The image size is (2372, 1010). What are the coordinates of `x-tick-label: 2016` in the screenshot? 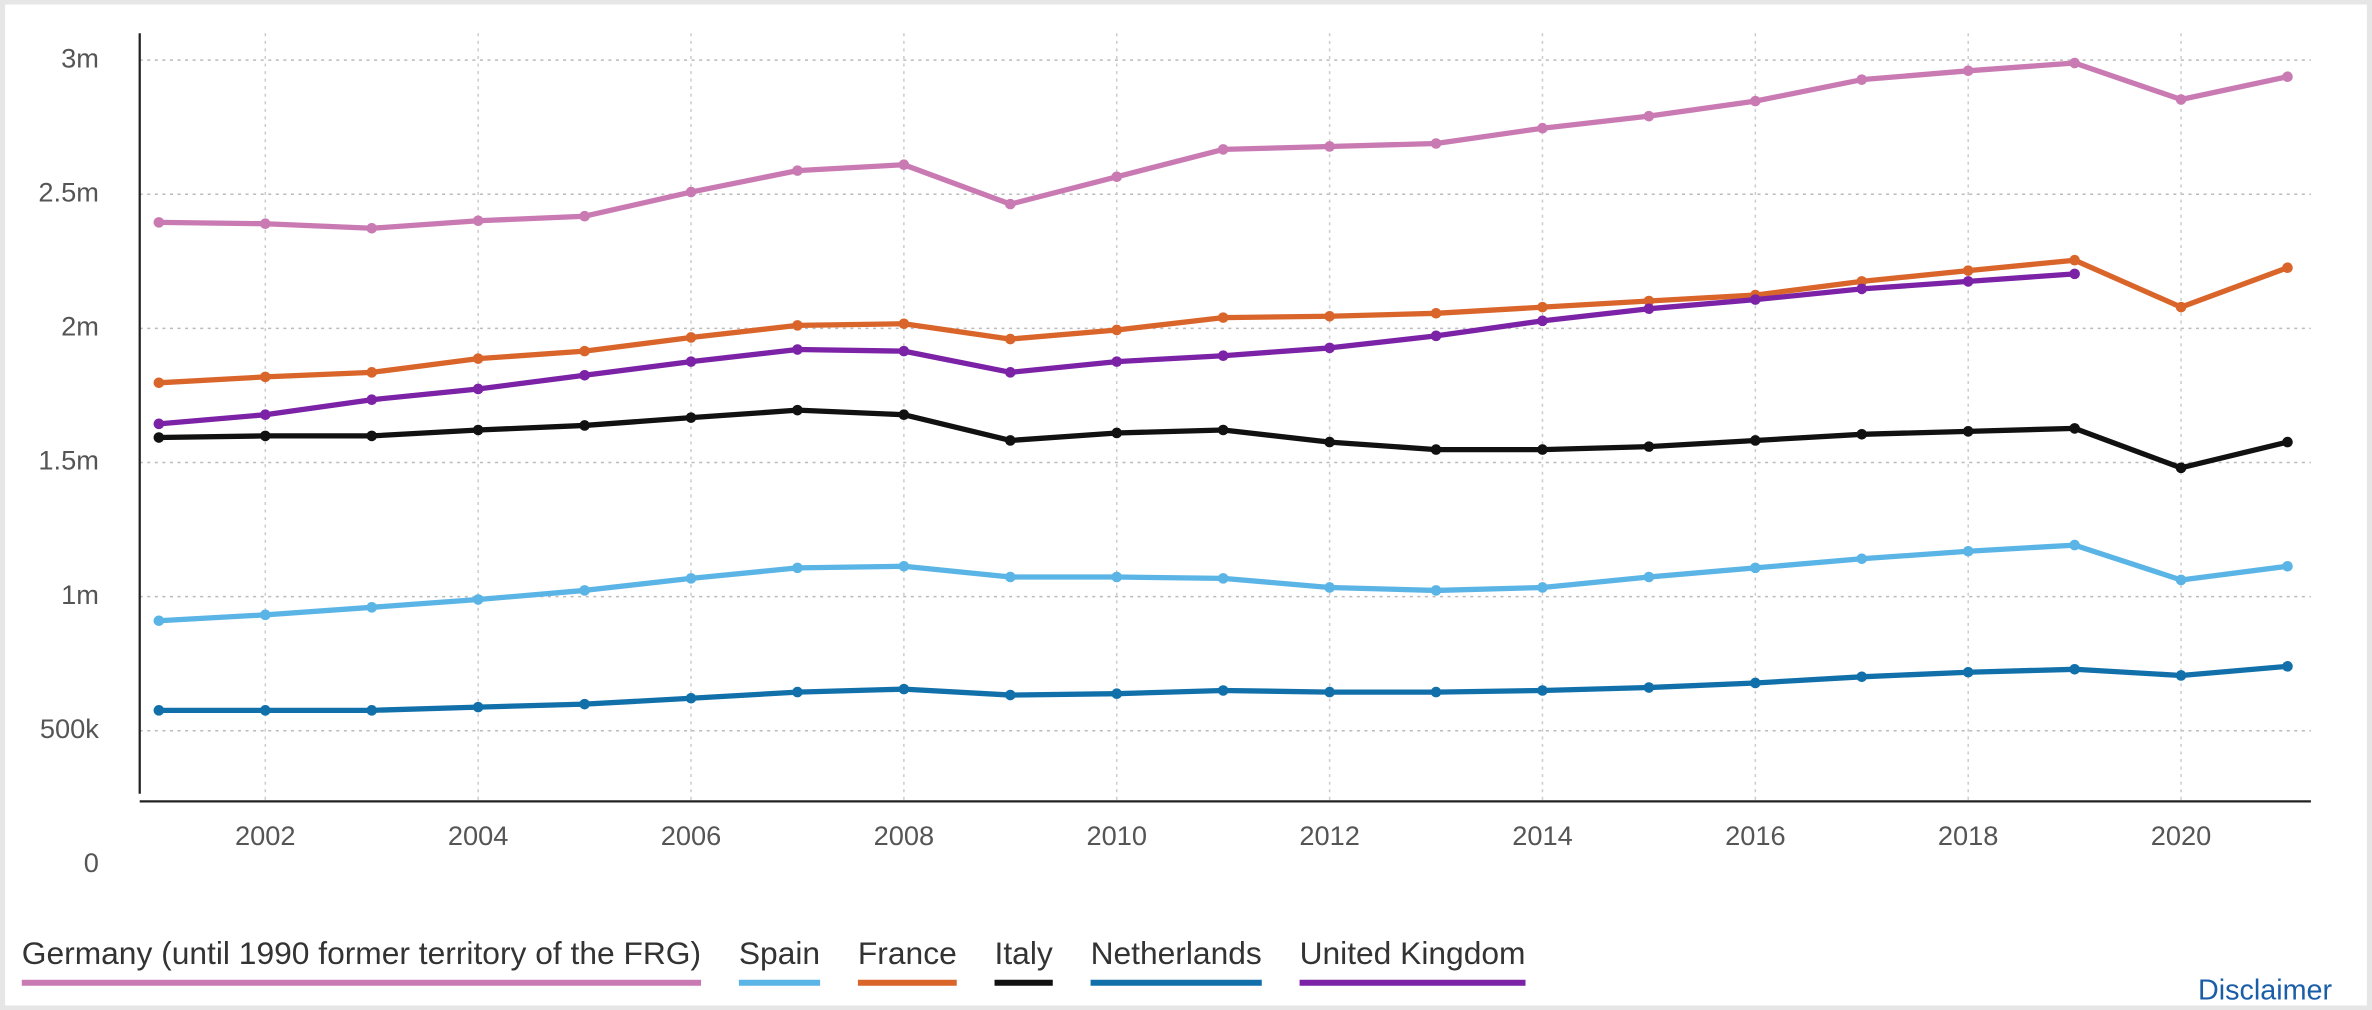 It's located at (1755, 835).